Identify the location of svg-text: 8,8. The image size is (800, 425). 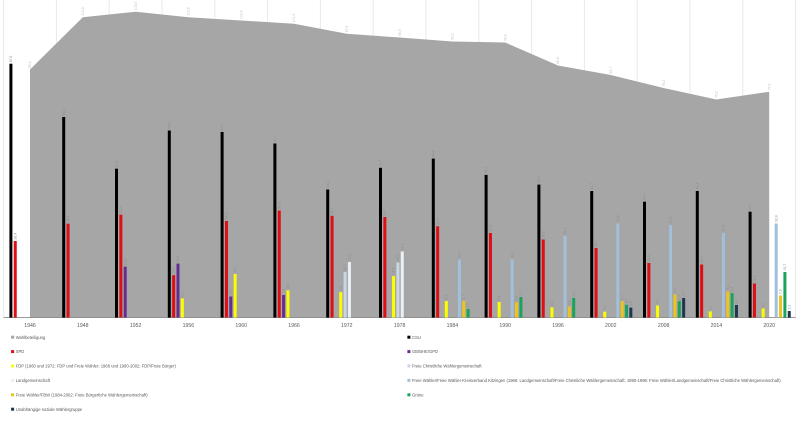
(341, 288).